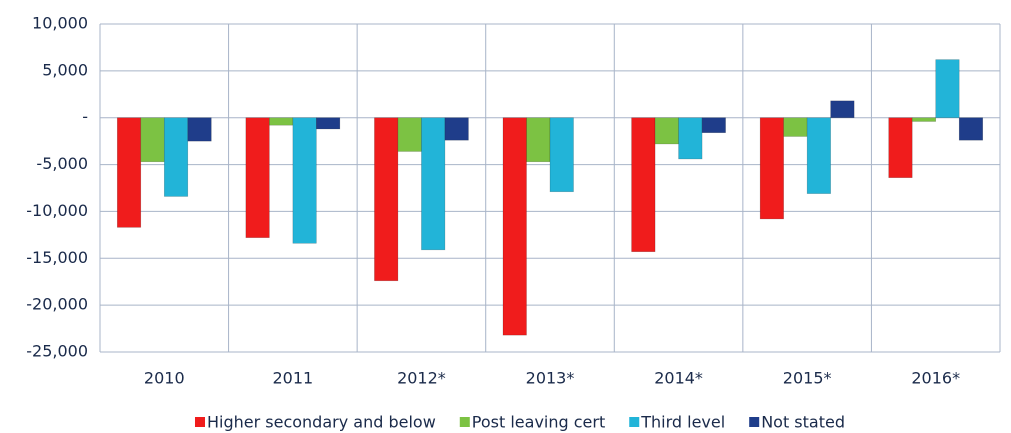 The image size is (1011, 433). What do you see at coordinates (57, 257) in the screenshot?
I see `y-tick-label: -15,000` at bounding box center [57, 257].